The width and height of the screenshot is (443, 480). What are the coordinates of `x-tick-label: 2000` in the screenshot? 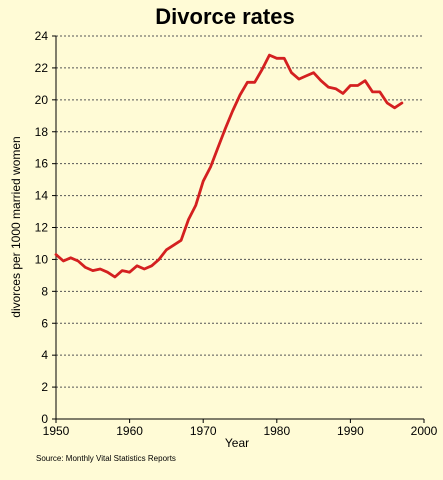 It's located at (424, 431).